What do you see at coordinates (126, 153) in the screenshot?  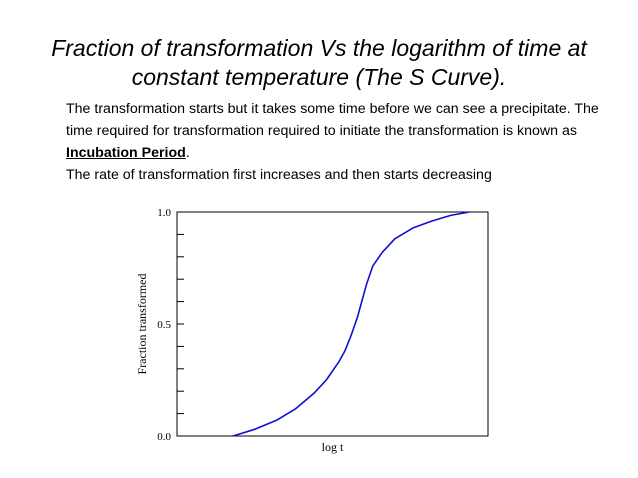 I see `incubation-period-term: Incubation Period` at bounding box center [126, 153].